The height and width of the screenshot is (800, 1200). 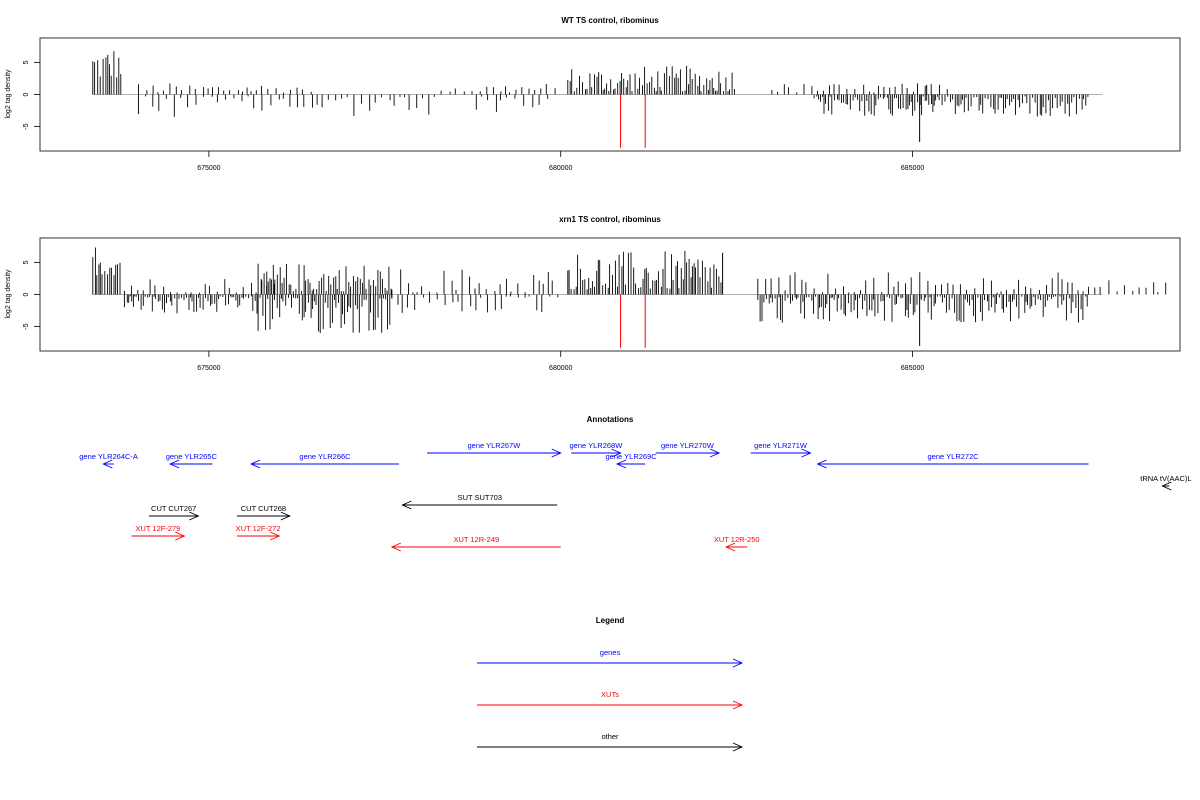 I want to click on annotation-label: CUT CUT267, so click(x=173, y=508).